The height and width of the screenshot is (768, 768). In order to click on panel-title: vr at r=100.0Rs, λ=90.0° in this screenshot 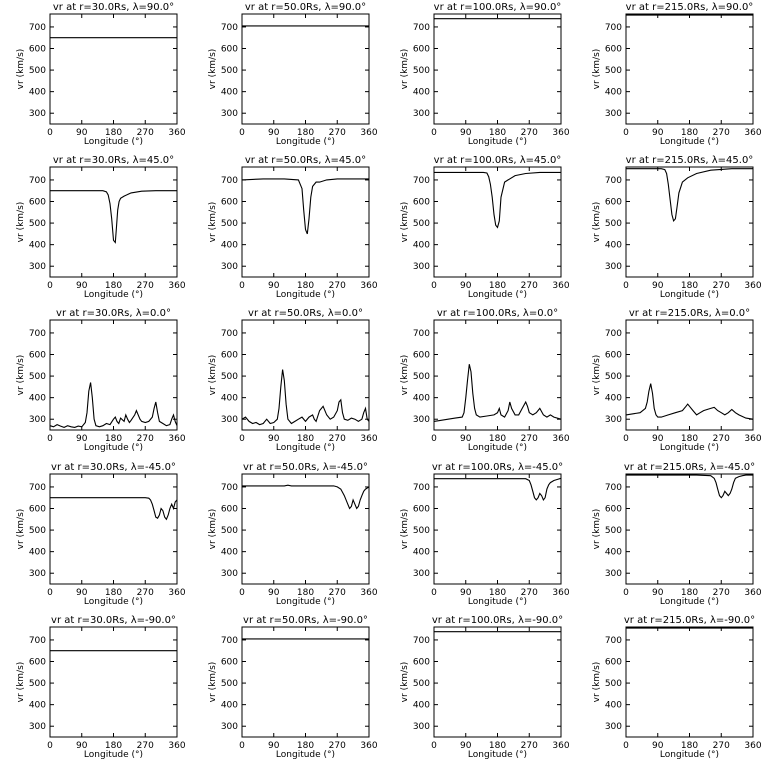, I will do `click(498, 7)`.